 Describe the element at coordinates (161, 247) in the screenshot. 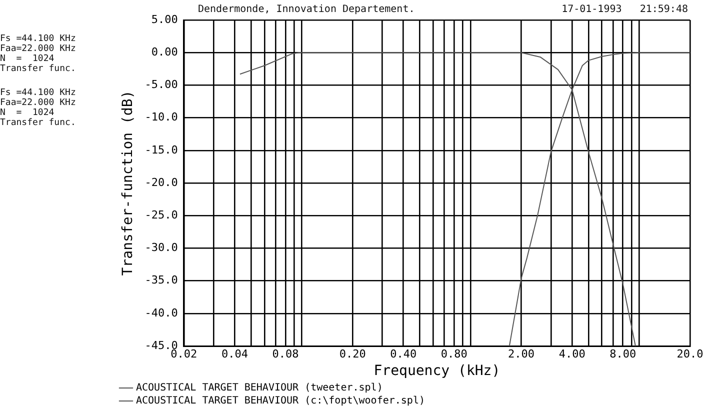

I see `y-tick-label: -30.0` at that location.